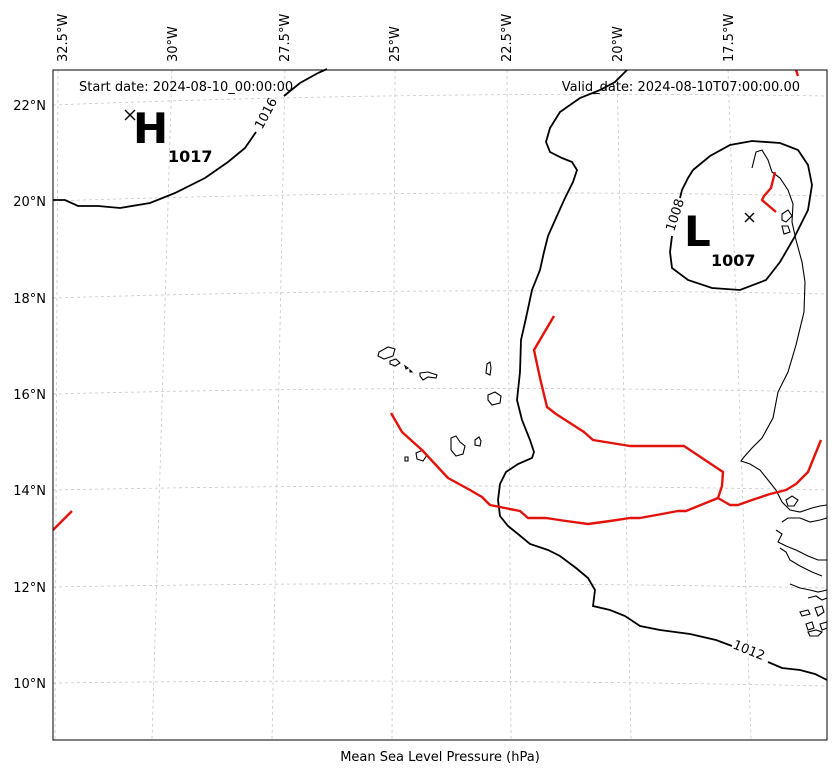 The height and width of the screenshot is (783, 837). Describe the element at coordinates (29, 299) in the screenshot. I see `lat-tick: 18°N` at that location.